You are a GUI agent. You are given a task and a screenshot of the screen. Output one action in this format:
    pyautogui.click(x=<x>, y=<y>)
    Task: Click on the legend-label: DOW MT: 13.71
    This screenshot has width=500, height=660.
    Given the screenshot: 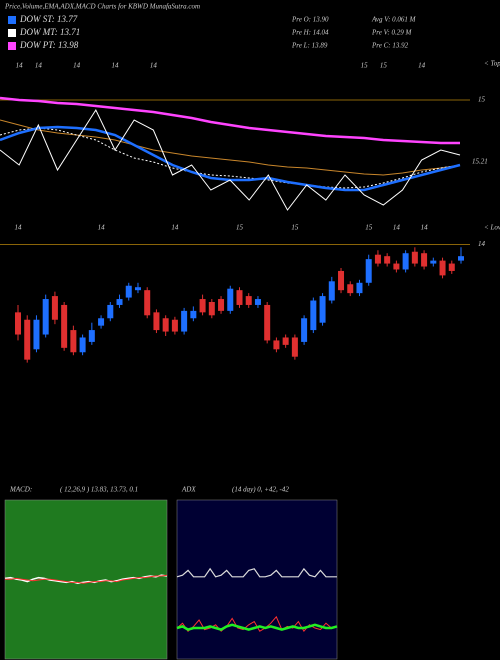 What is the action you would take?
    pyautogui.click(x=49, y=32)
    